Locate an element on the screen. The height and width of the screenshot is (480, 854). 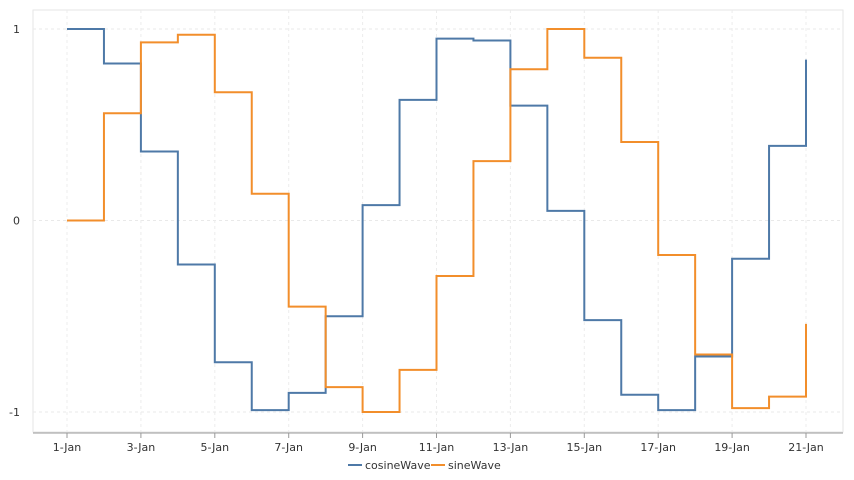
x-tick-label: 21-Jan is located at coordinates (806, 447).